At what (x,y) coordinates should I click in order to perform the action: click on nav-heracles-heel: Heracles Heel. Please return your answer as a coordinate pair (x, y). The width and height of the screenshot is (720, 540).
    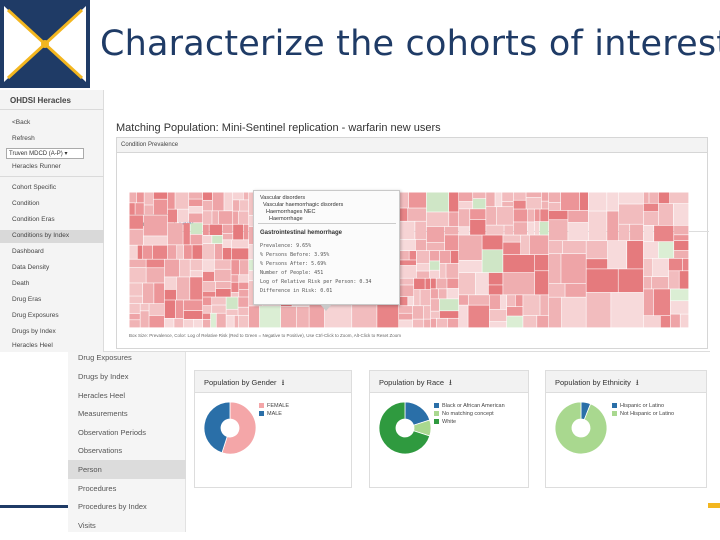
    Looking at the image, I should click on (32, 345).